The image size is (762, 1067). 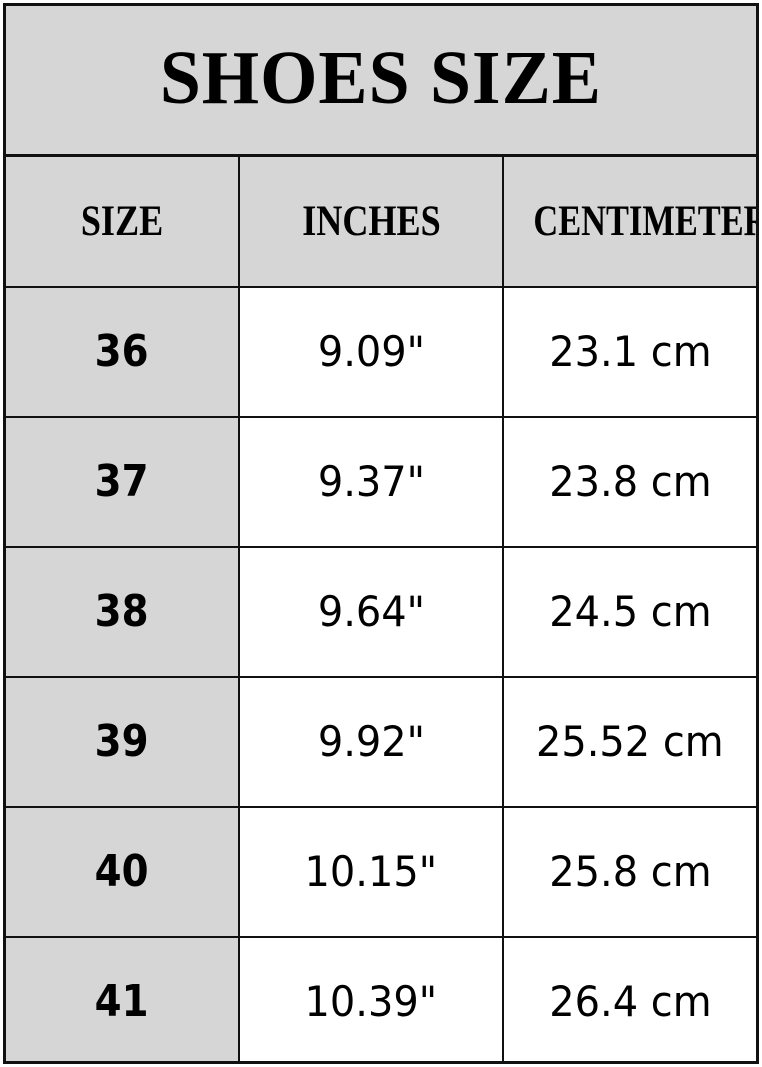 I want to click on cell-inches-value: 9.64", so click(x=371, y=611).